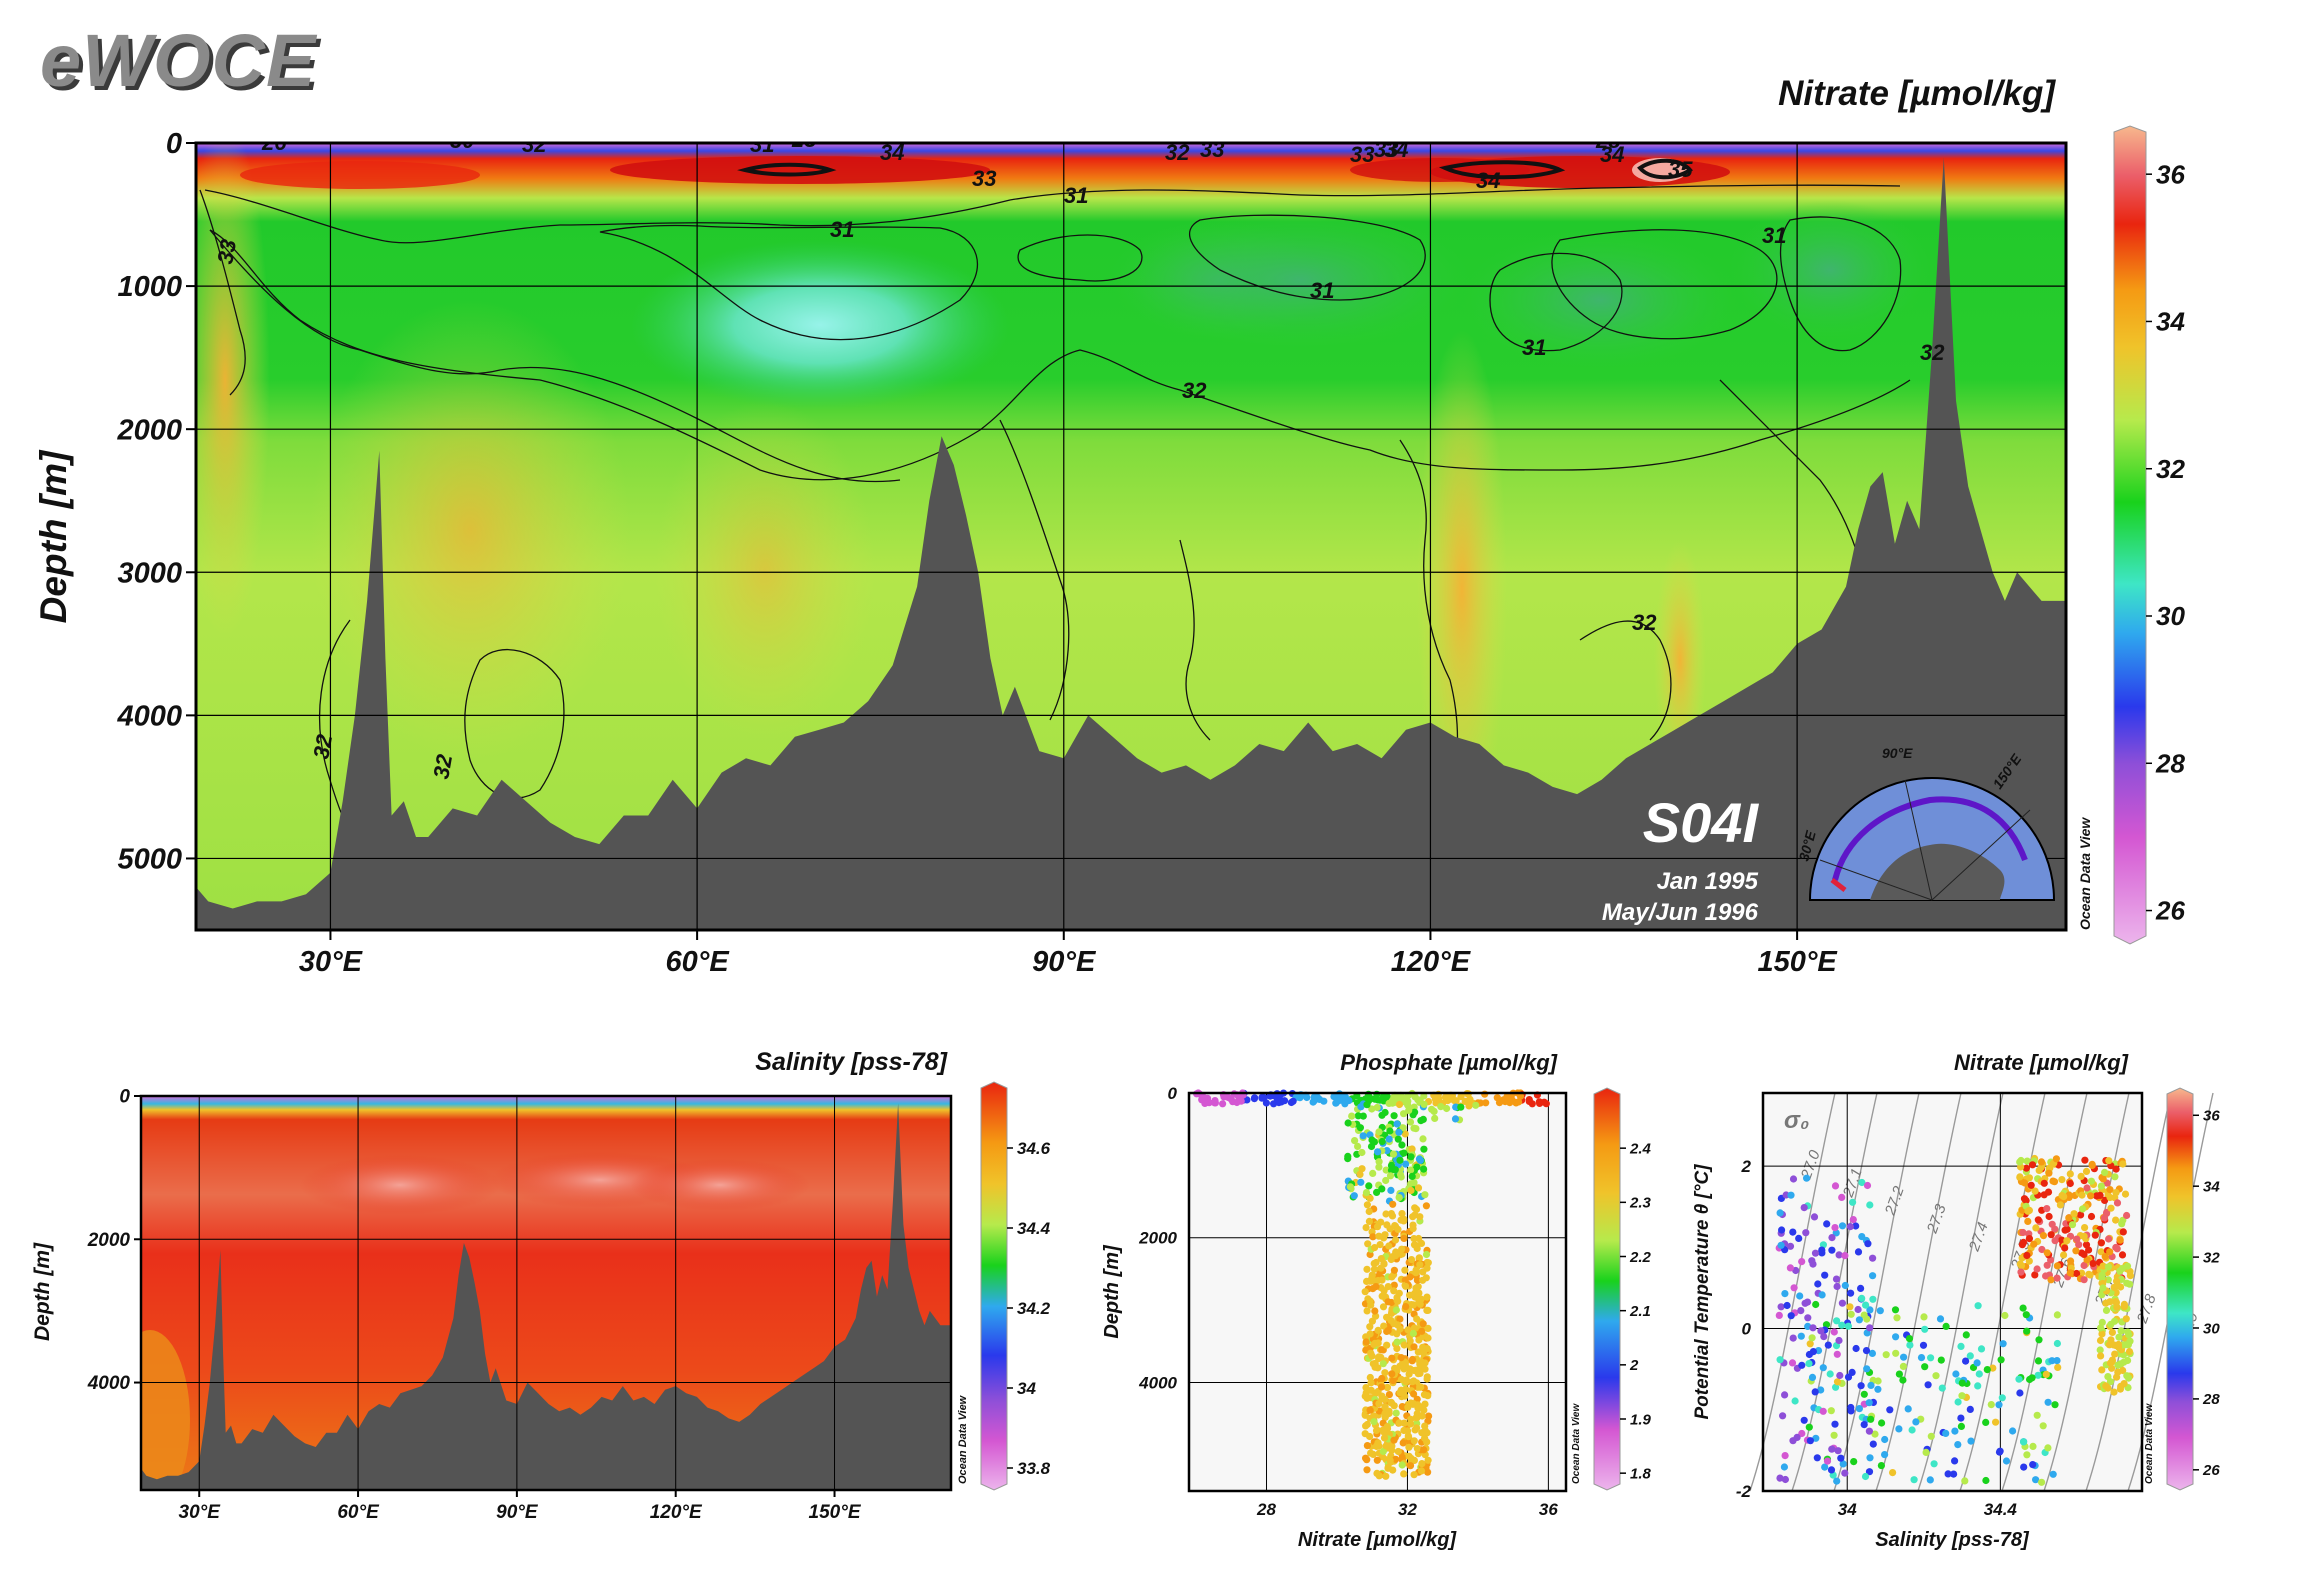  Describe the element at coordinates (1702, 1292) in the screenshot. I see `ts-y-axis-label: Potential Temperature θ [°C]` at that location.